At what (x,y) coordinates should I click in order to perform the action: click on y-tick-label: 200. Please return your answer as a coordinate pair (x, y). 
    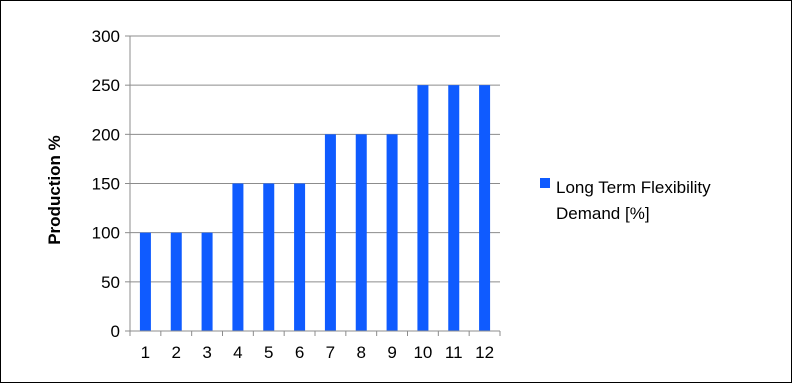
    Looking at the image, I should click on (106, 134).